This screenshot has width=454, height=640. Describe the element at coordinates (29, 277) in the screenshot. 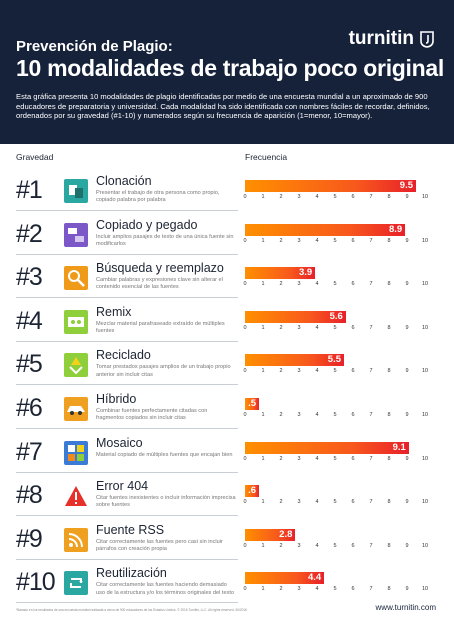

I see `rank-number: #3` at that location.